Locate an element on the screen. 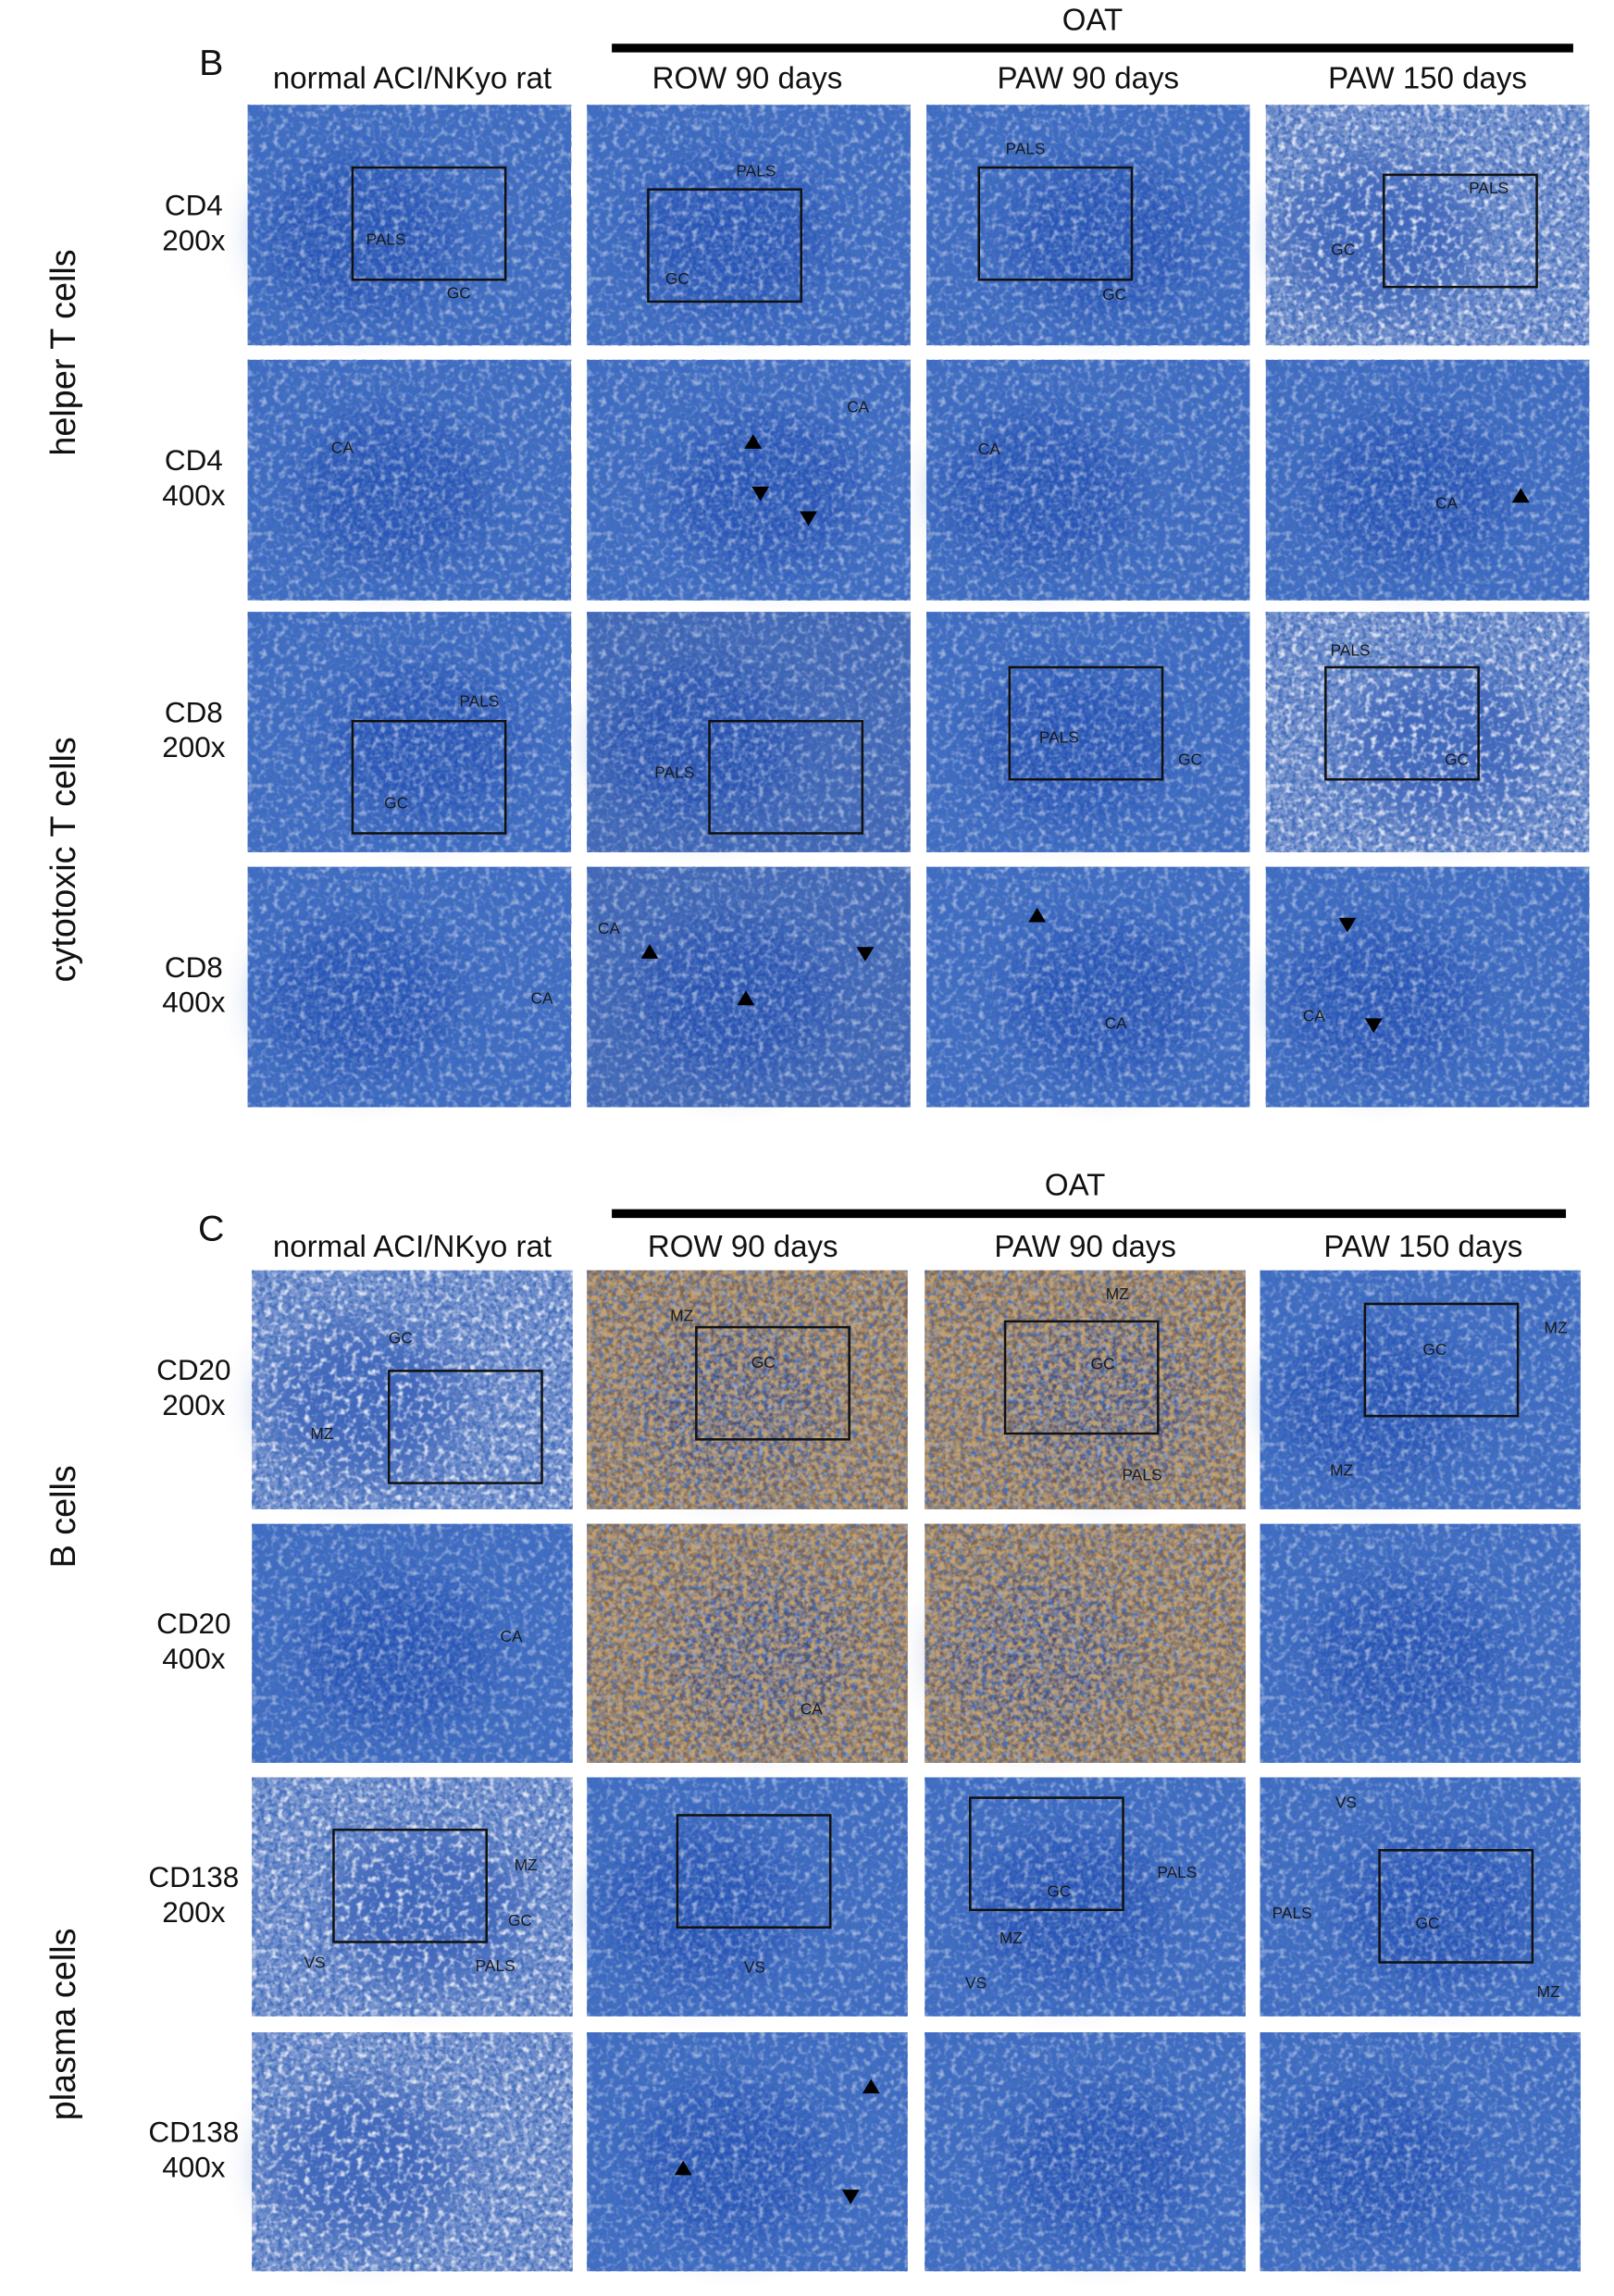 This screenshot has width=1614, height=2296. micrograph: PALS is located at coordinates (749, 732).